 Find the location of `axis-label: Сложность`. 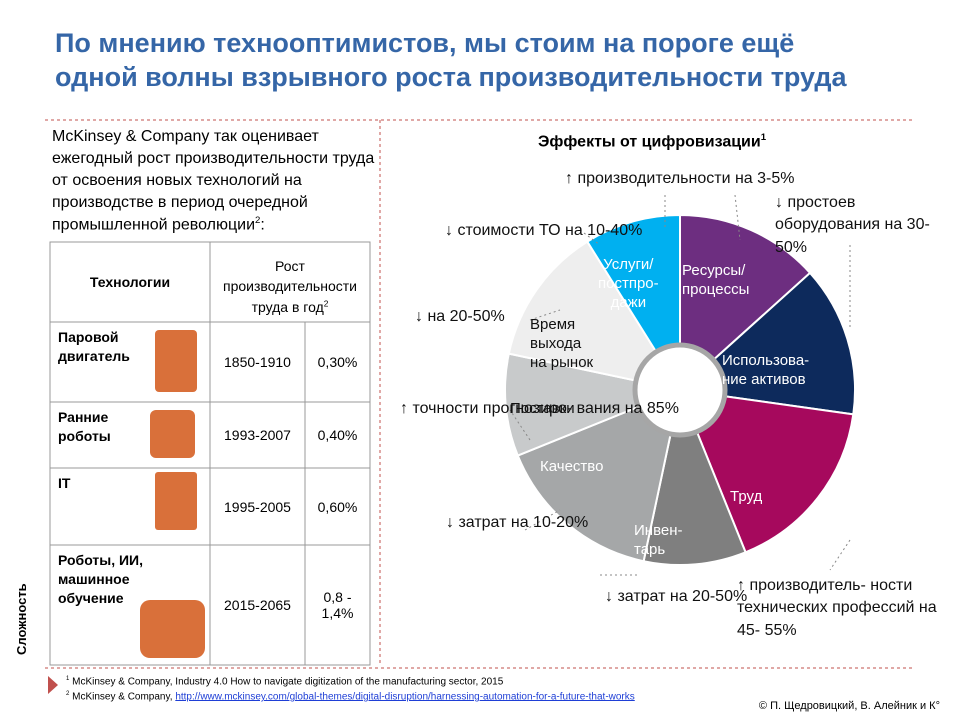

axis-label: Сложность is located at coordinates (21, 619).